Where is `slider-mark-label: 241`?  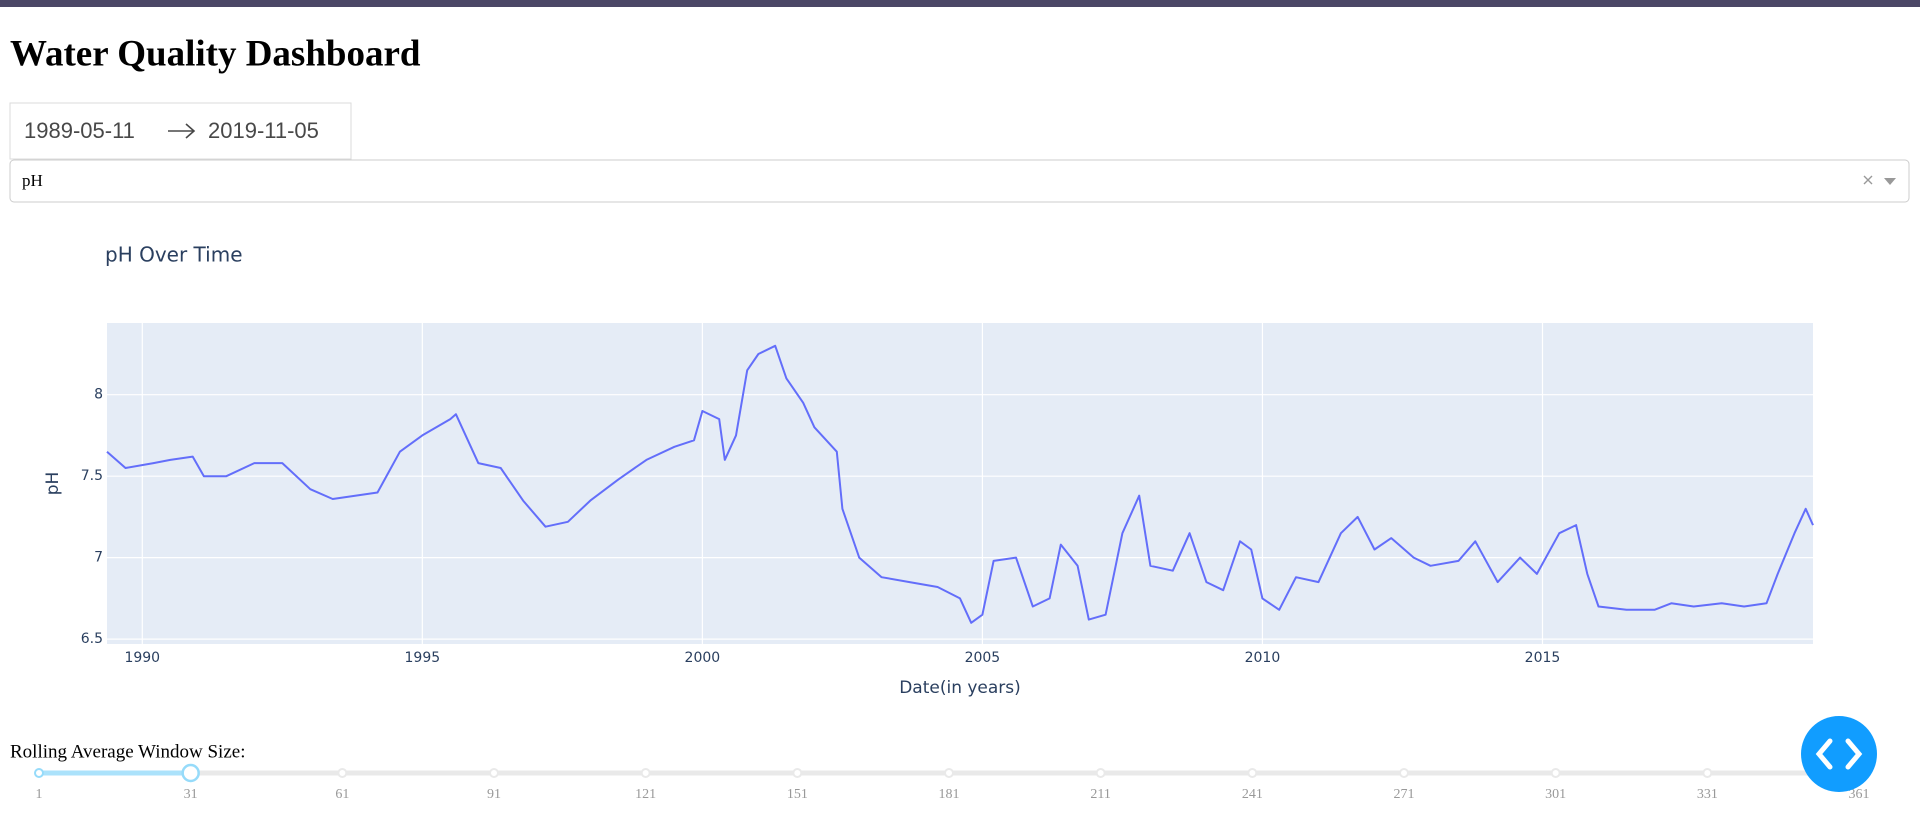 slider-mark-label: 241 is located at coordinates (1252, 794).